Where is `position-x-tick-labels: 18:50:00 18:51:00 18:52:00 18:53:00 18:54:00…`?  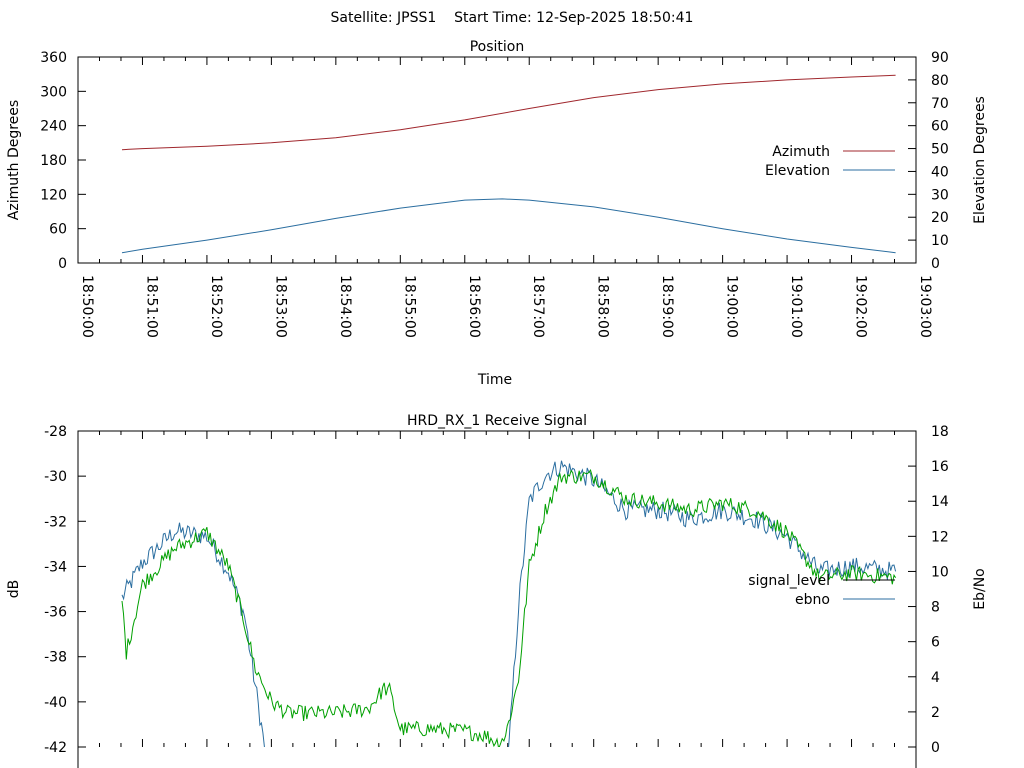
position-x-tick-labels: 18:50:00 18:51:00 18:52:00 18:53:00 18:54:00… is located at coordinates (506, 306).